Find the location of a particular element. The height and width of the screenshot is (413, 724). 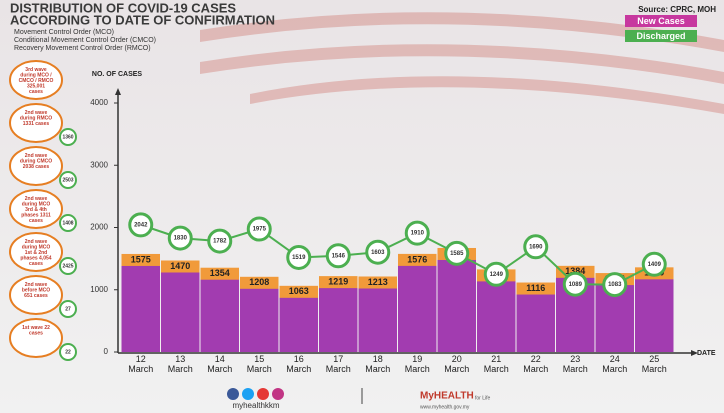

wave-label: 1st wave 22 cases is located at coordinates (36, 331).